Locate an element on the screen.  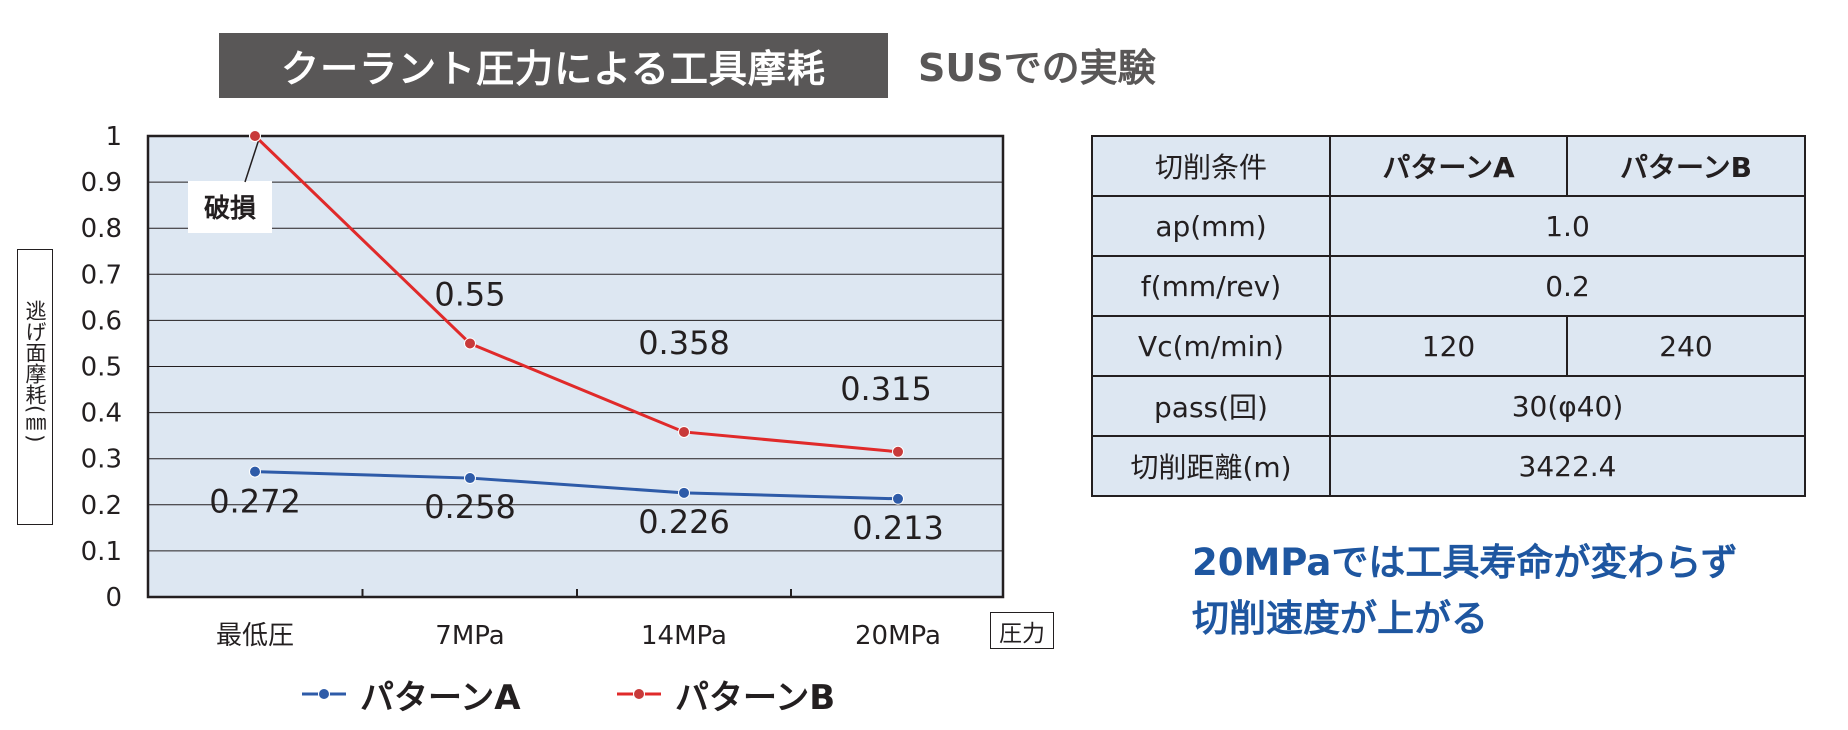
y-tick-label: 0.8 is located at coordinates (101, 229).